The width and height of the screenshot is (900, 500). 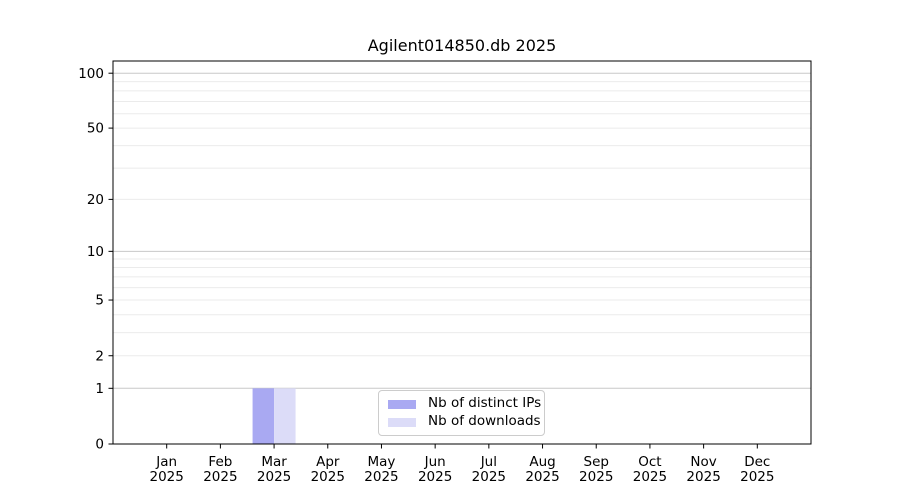 I want to click on x-tick-label-month: Apr, so click(x=328, y=462).